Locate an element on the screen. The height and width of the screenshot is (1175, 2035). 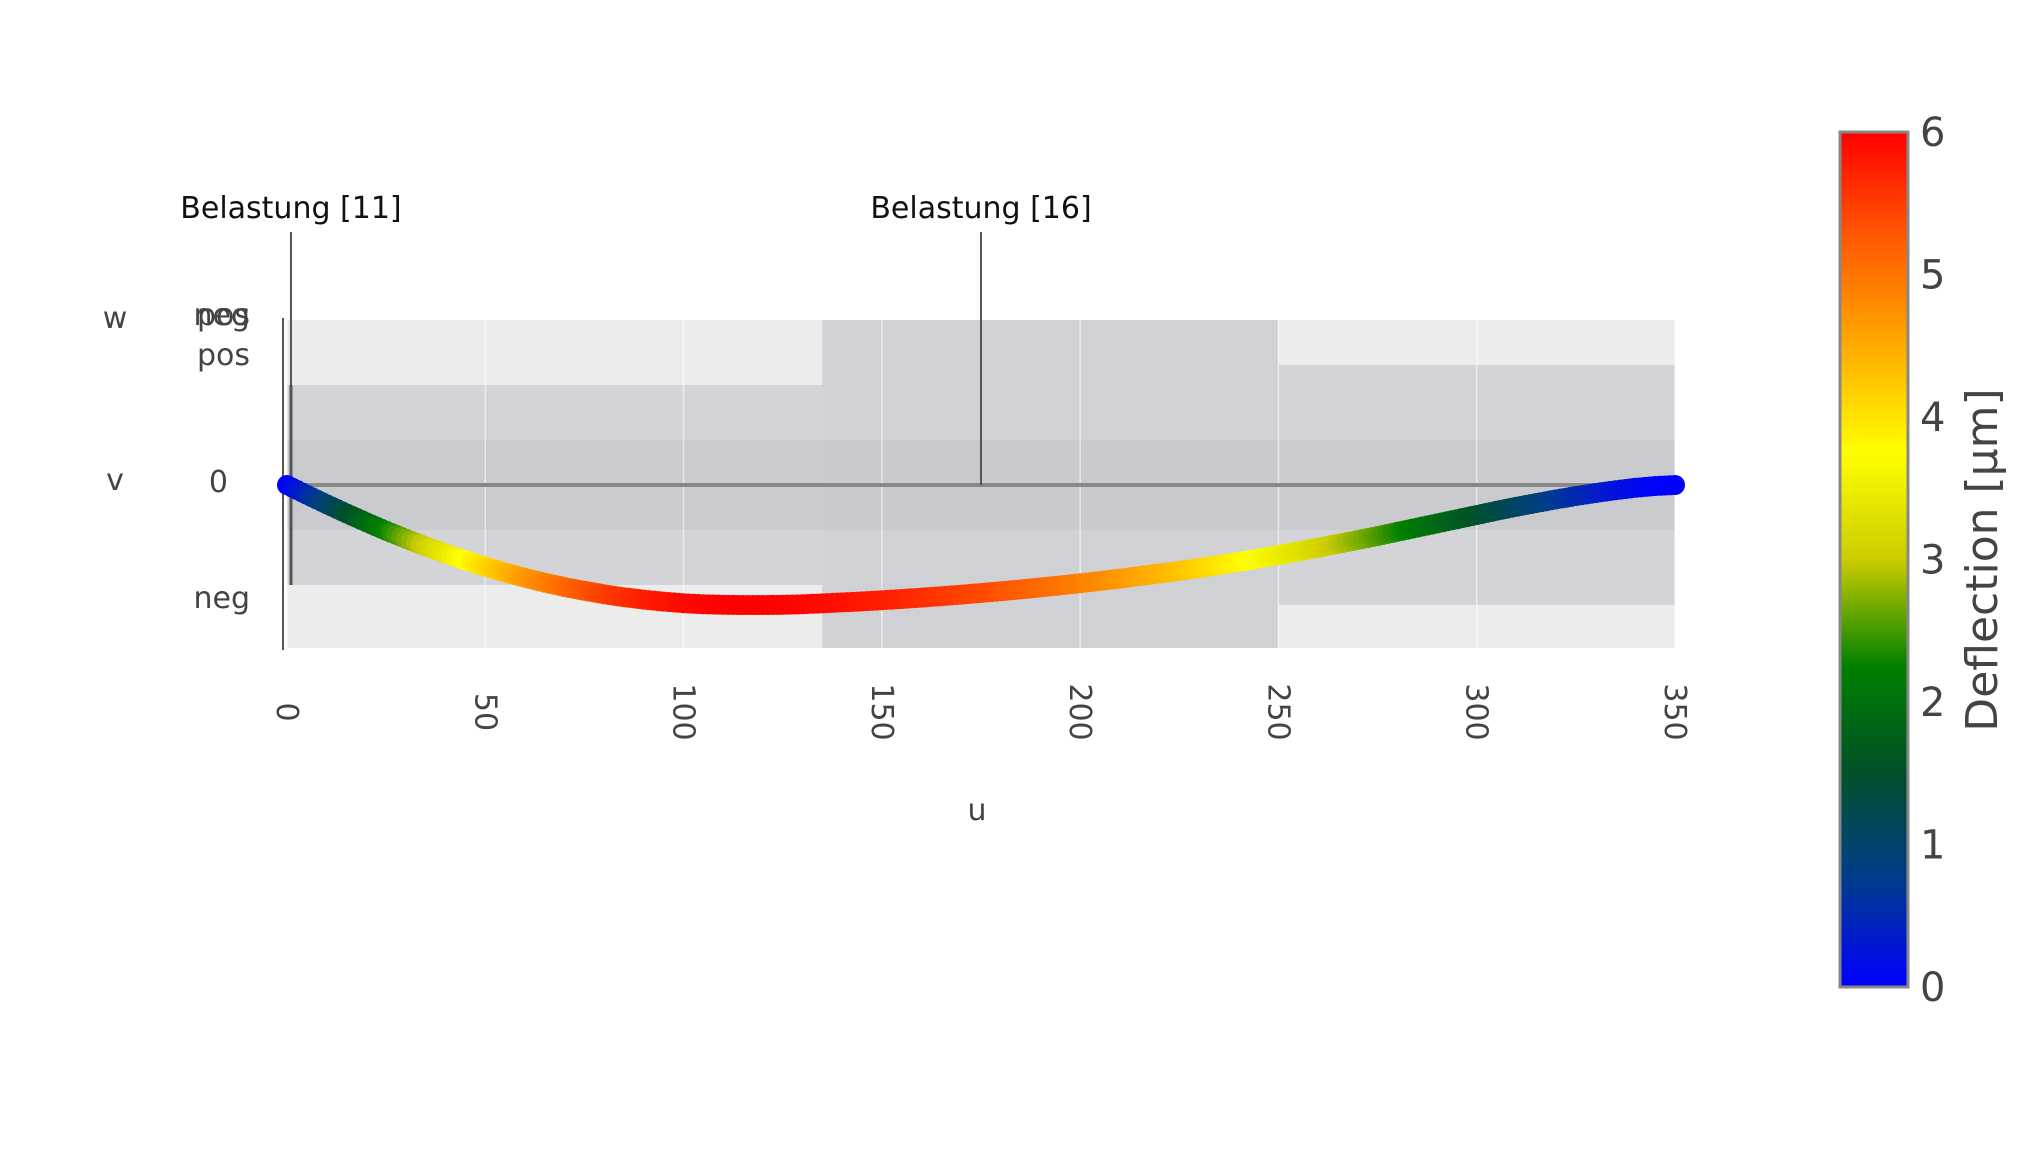
colorbar: 0 1 2 3 4 5 6 Deflection [µm] is located at coordinates (1923, 560).